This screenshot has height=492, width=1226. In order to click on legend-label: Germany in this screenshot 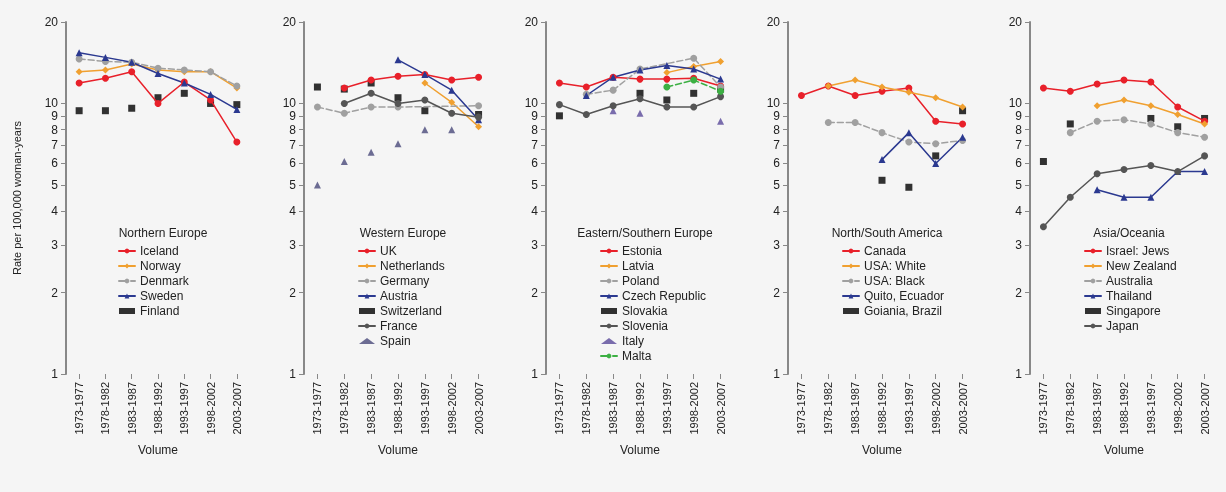, I will do `click(405, 281)`.